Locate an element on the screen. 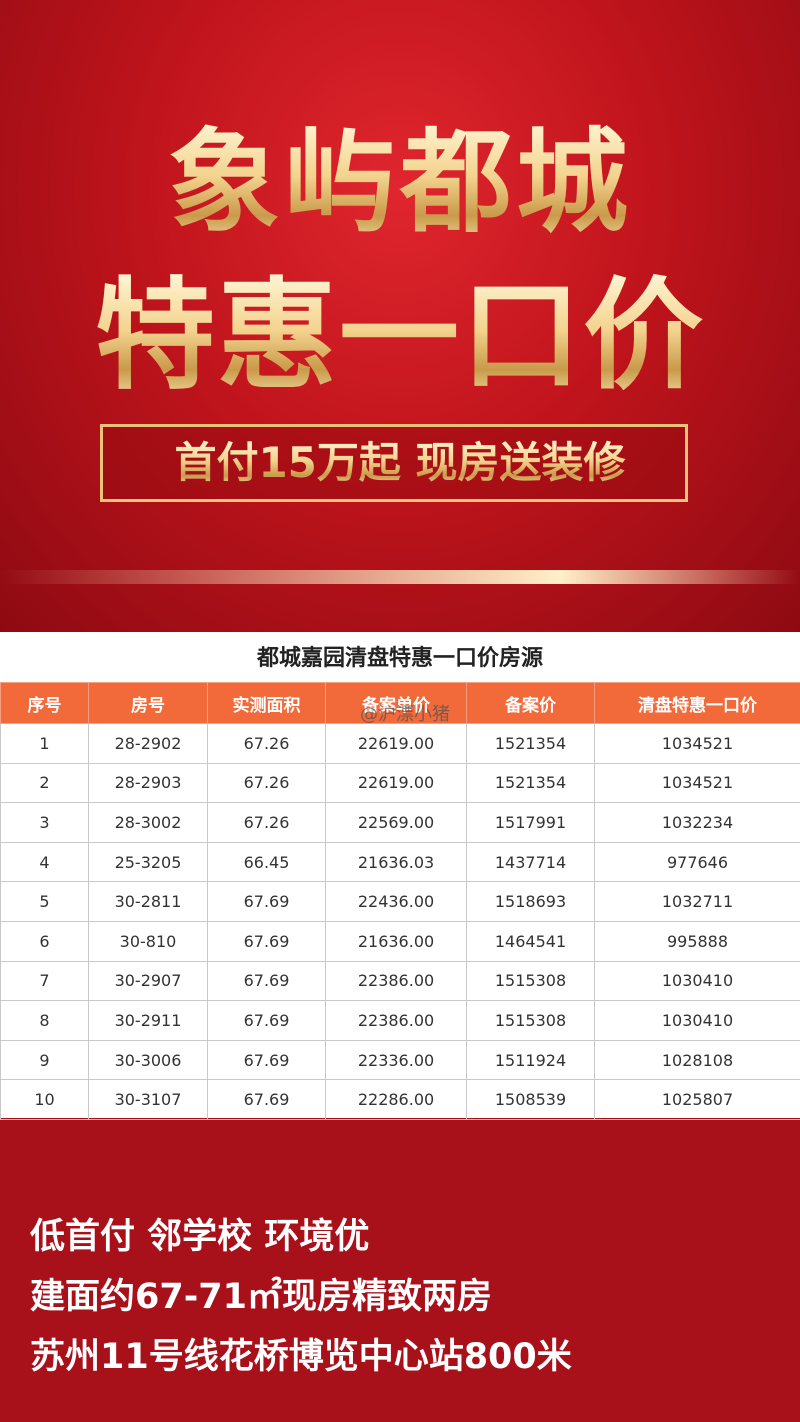 The height and width of the screenshot is (1422, 800). table-row: 2 28-2903 67.26 22619.00 1521354 1034521 is located at coordinates (400, 783).